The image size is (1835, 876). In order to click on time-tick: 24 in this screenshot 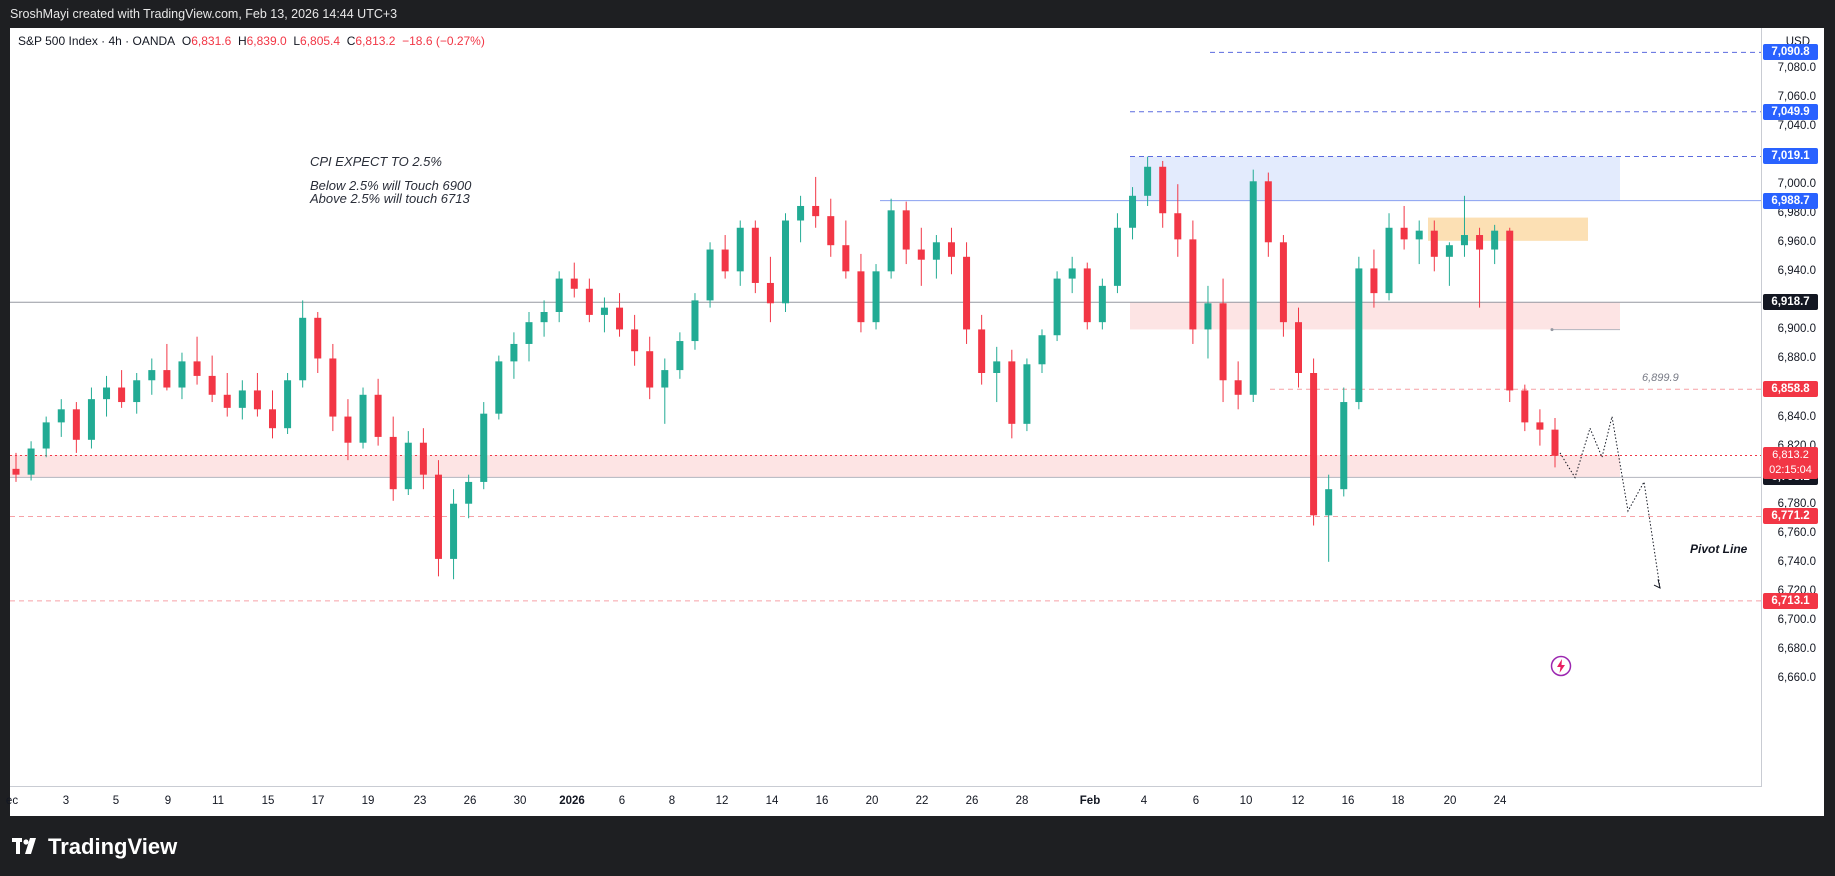, I will do `click(1500, 801)`.